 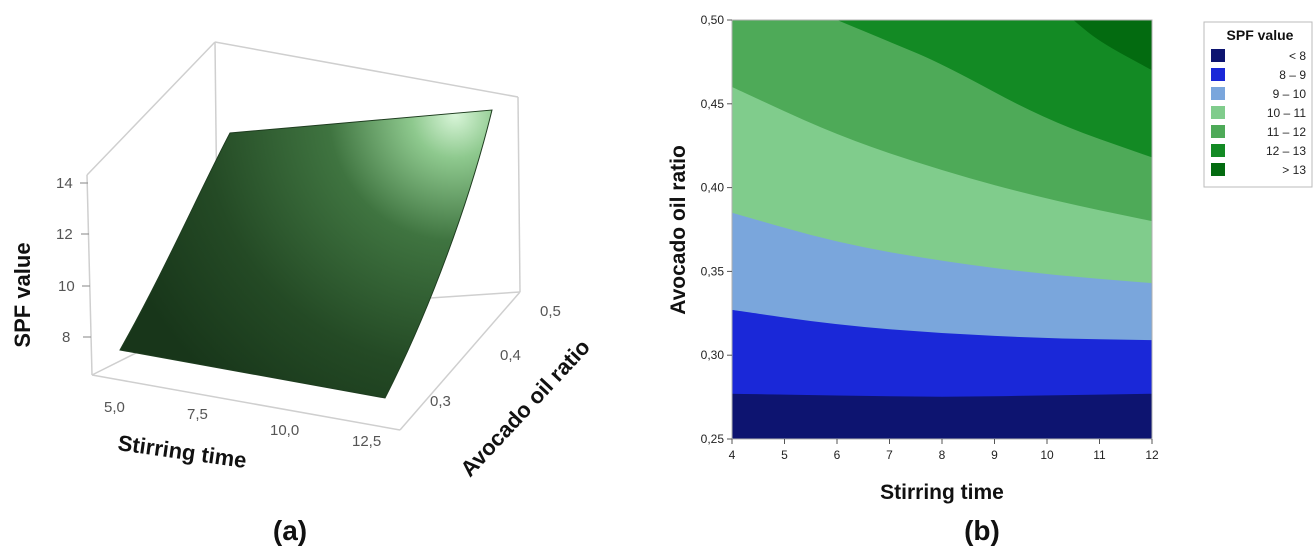 I want to click on legend-entry-label: > 13, so click(x=1294, y=170).